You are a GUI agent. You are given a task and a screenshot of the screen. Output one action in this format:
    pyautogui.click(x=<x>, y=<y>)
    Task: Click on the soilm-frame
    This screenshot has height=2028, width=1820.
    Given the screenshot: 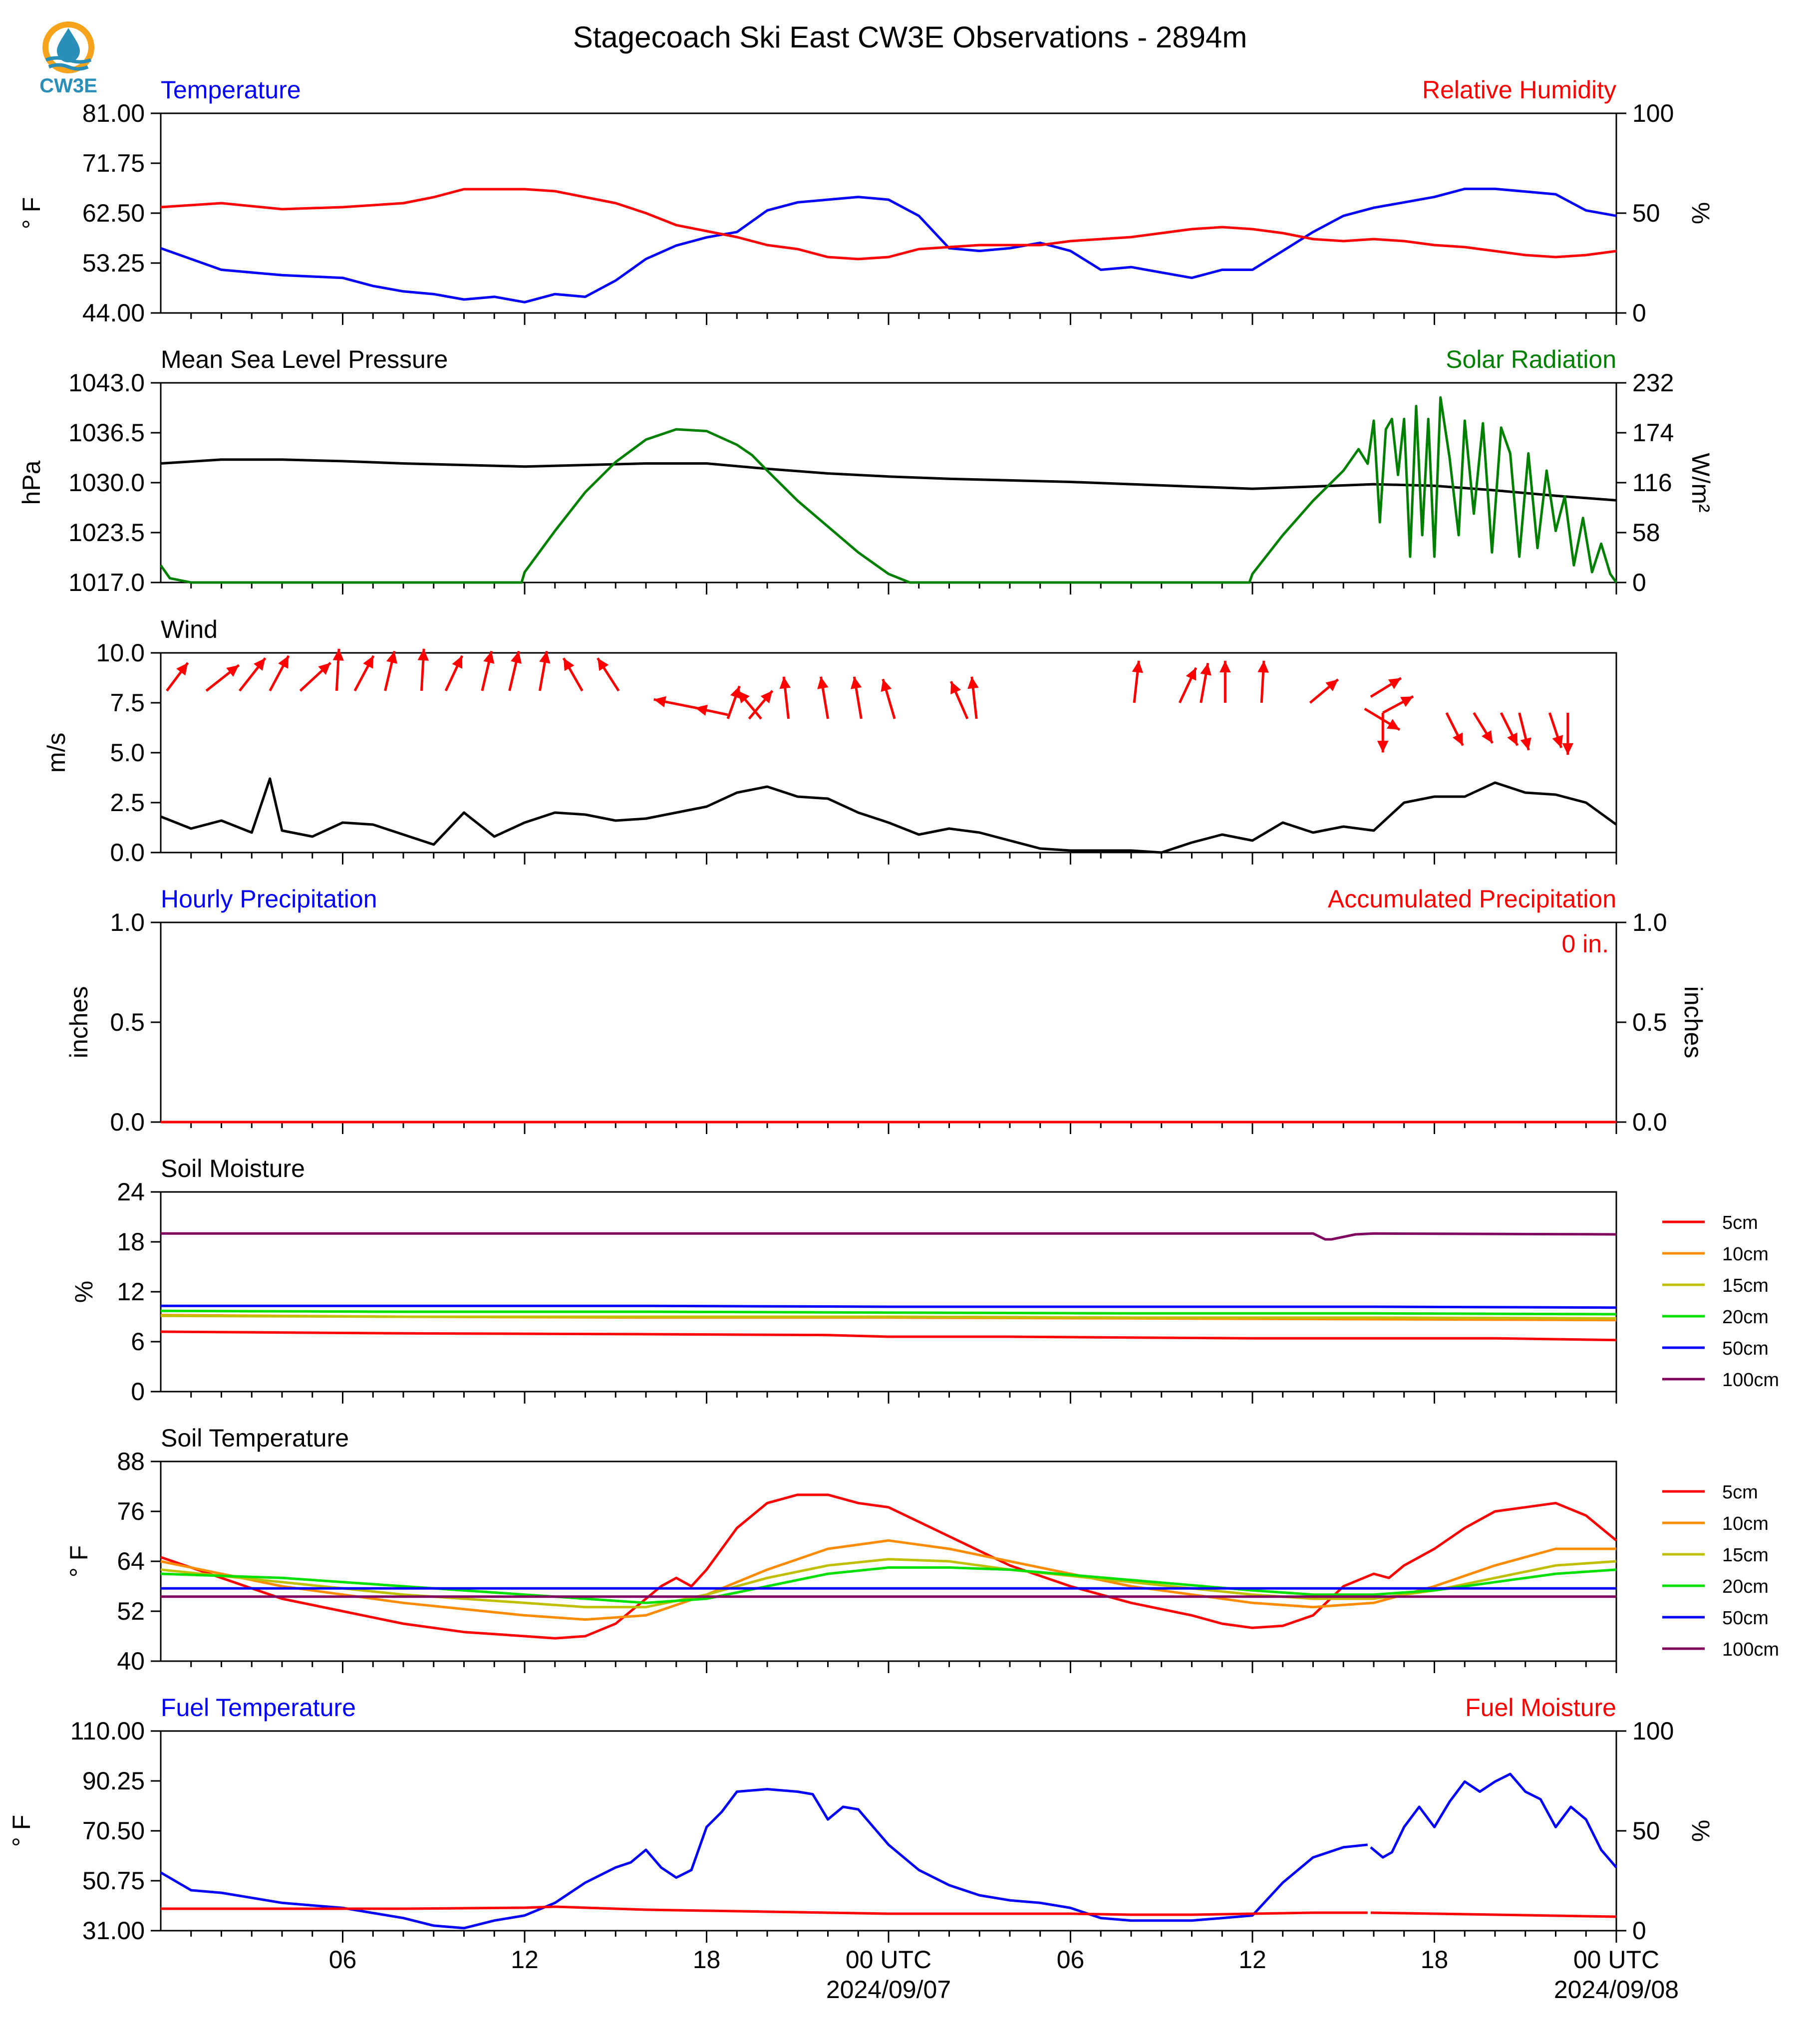 What is the action you would take?
    pyautogui.click(x=888, y=1292)
    